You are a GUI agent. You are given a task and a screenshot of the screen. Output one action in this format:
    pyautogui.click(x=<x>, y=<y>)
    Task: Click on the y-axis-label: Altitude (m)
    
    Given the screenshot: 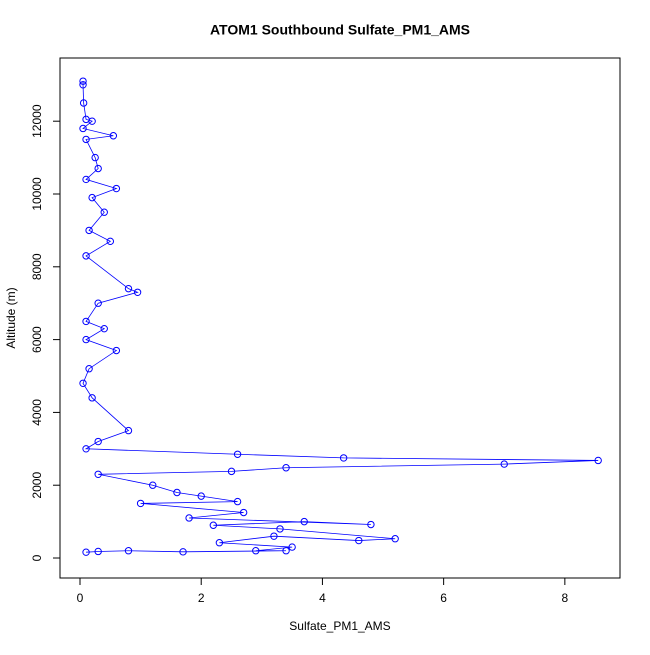 What is the action you would take?
    pyautogui.click(x=11, y=317)
    